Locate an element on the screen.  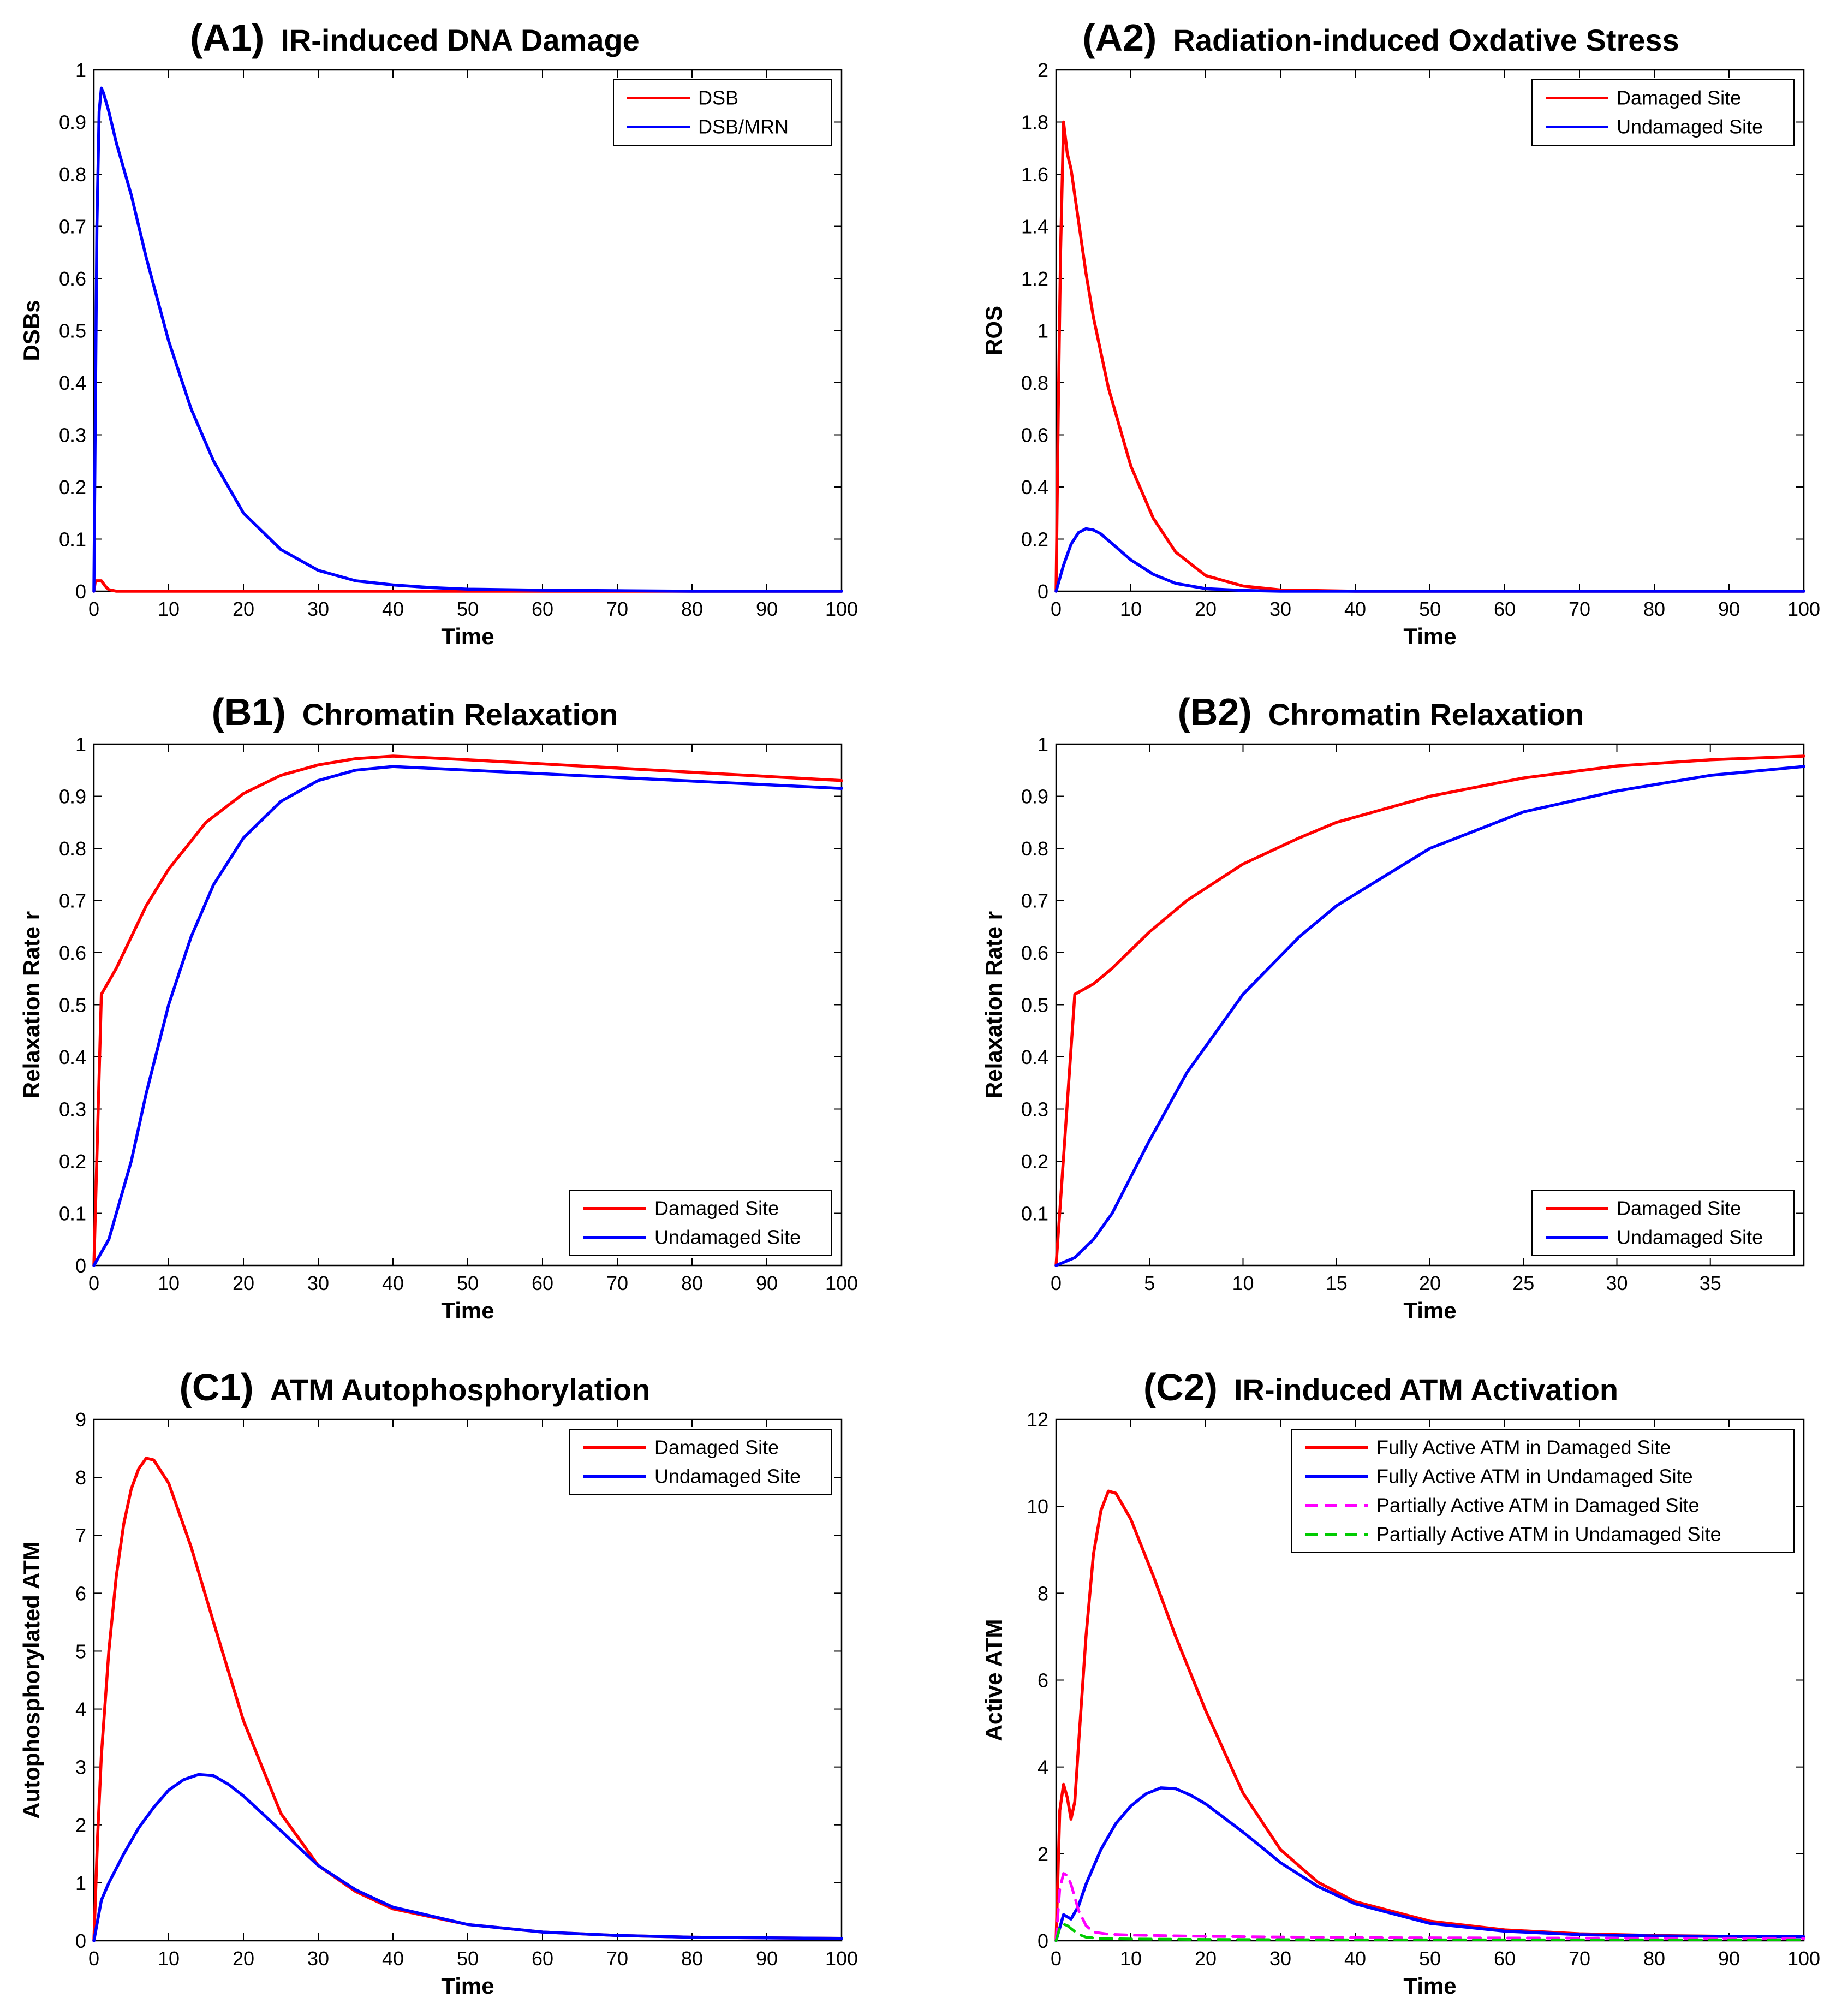
legend-label: Partially Active ATM in Damaged Site is located at coordinates (1538, 1505).